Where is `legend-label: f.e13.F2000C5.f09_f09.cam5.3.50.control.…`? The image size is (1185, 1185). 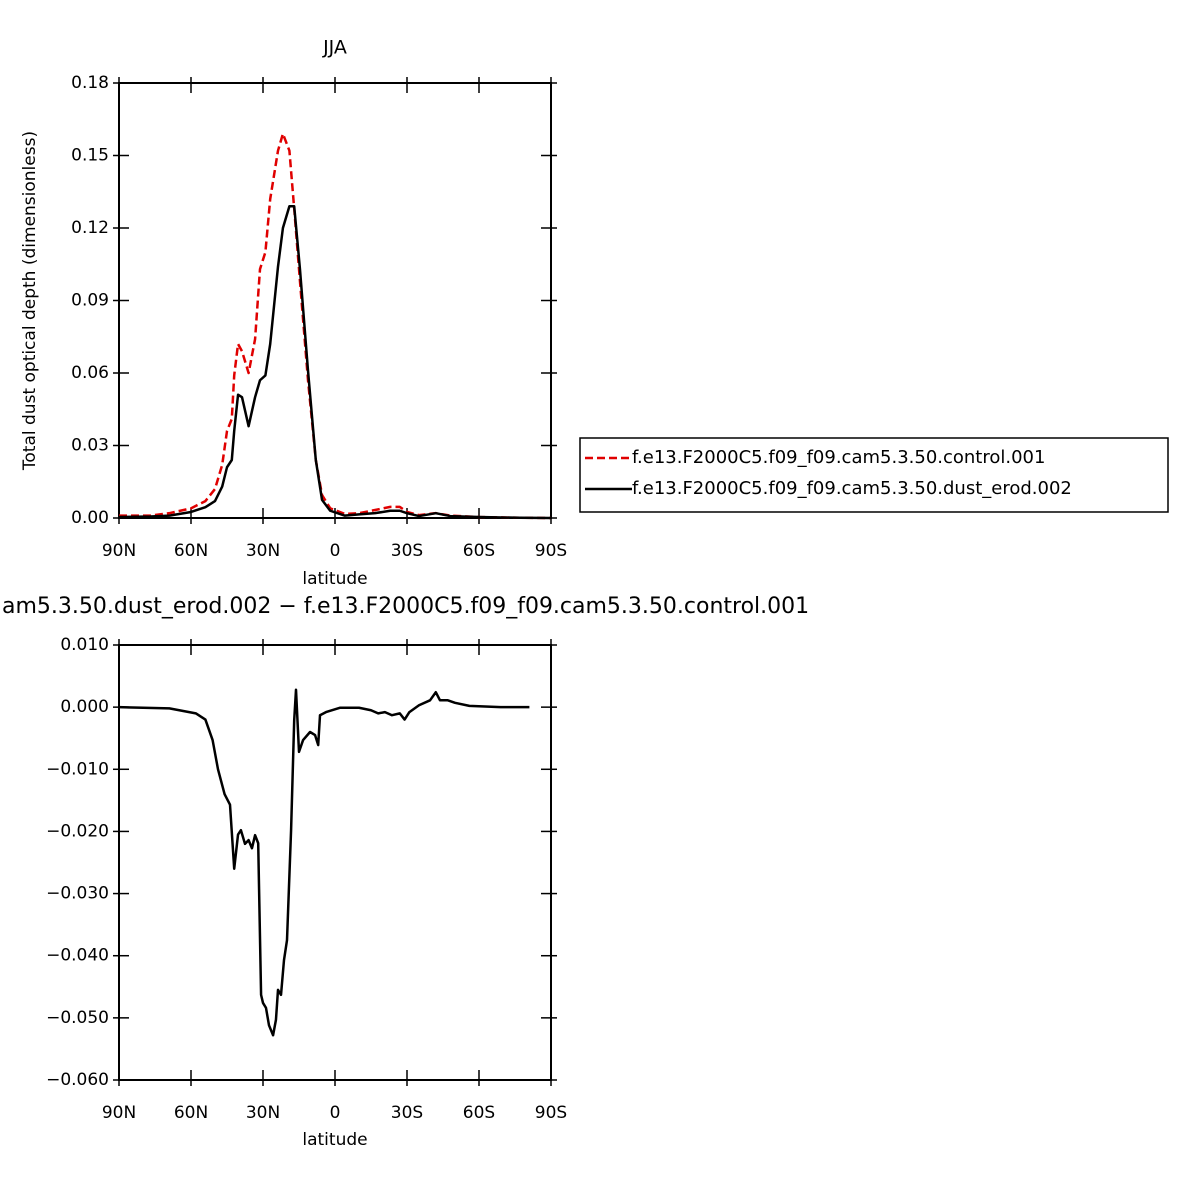 legend-label: f.e13.F2000C5.f09_f09.cam5.3.50.control.… is located at coordinates (838, 457).